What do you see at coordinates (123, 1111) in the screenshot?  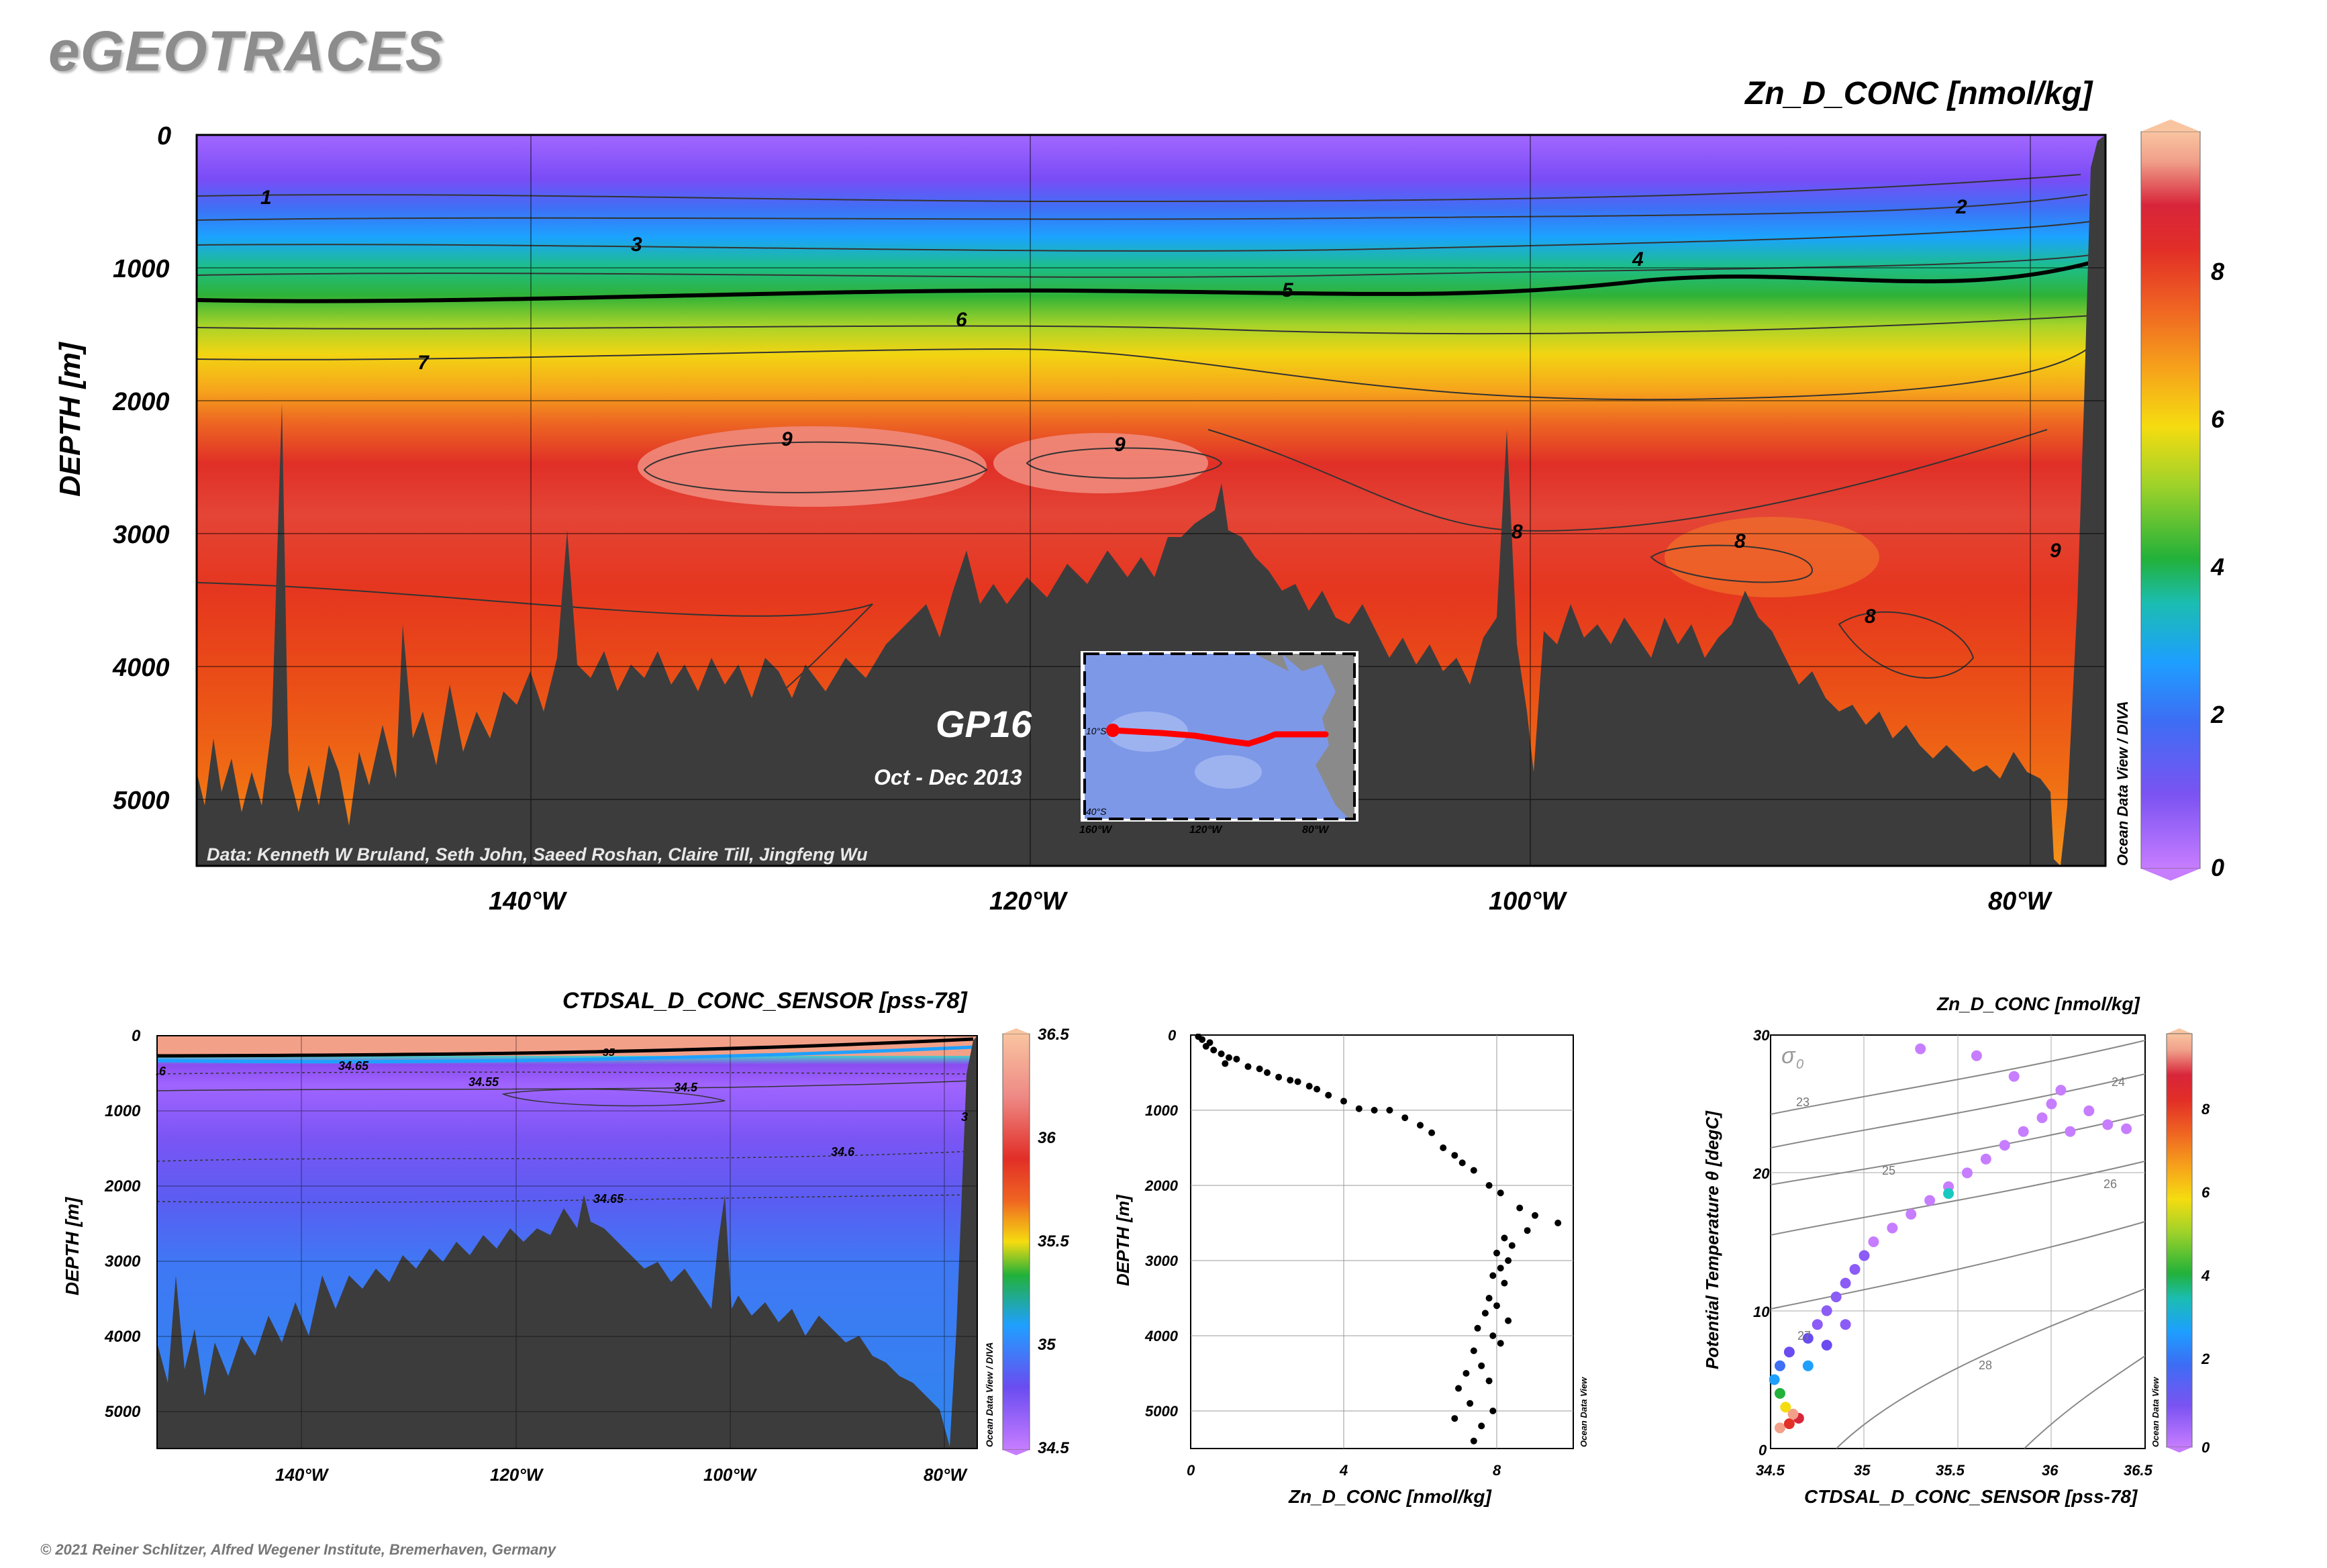 I see `sal-ytick-1000: 1000` at bounding box center [123, 1111].